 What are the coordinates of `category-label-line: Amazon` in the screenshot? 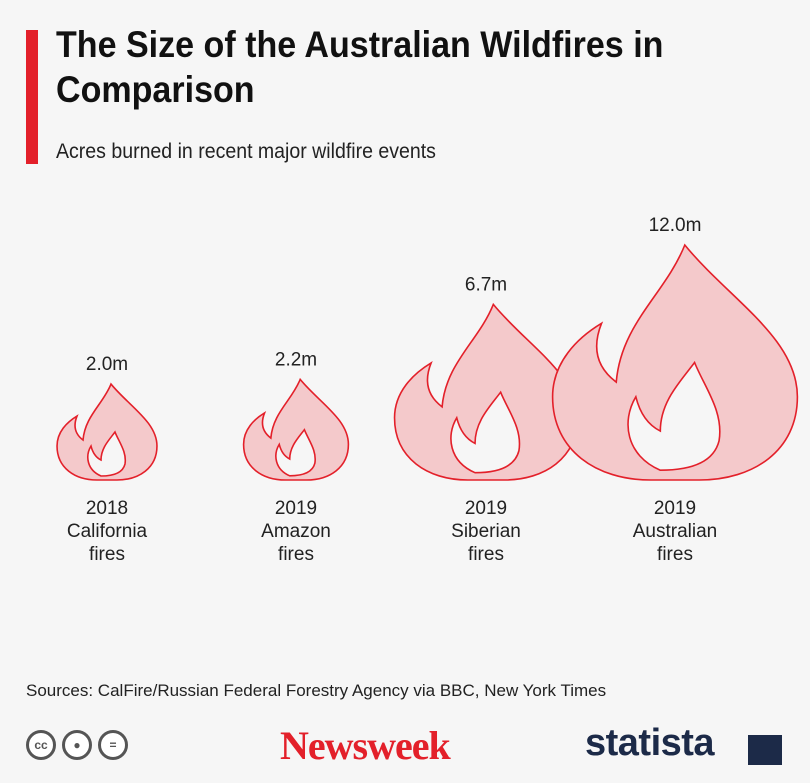 It's located at (296, 531).